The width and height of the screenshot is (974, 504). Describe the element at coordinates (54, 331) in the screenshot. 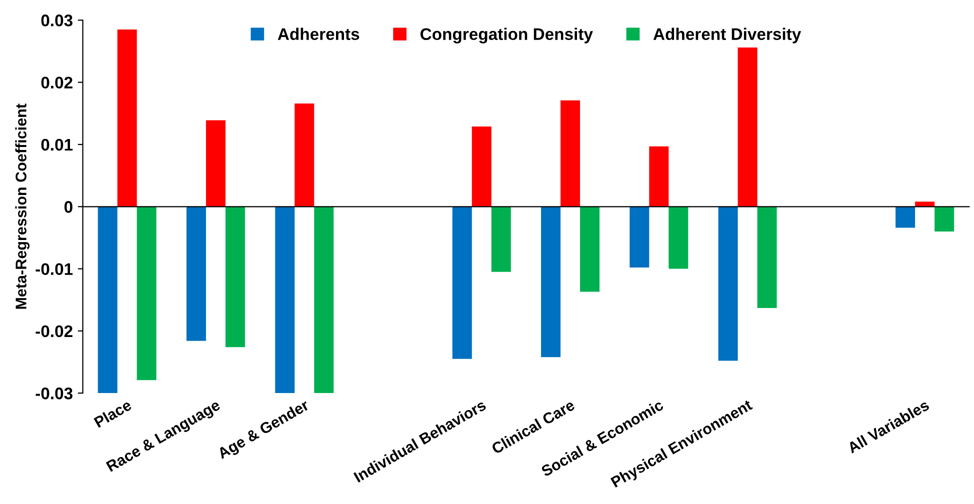

I see `y-tick-label: -0.02` at that location.